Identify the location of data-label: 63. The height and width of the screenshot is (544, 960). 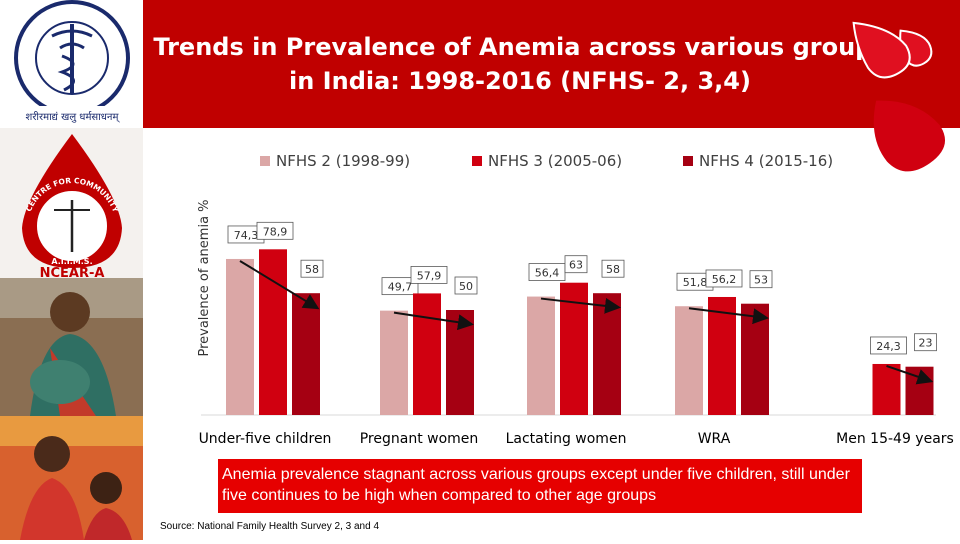
(576, 265).